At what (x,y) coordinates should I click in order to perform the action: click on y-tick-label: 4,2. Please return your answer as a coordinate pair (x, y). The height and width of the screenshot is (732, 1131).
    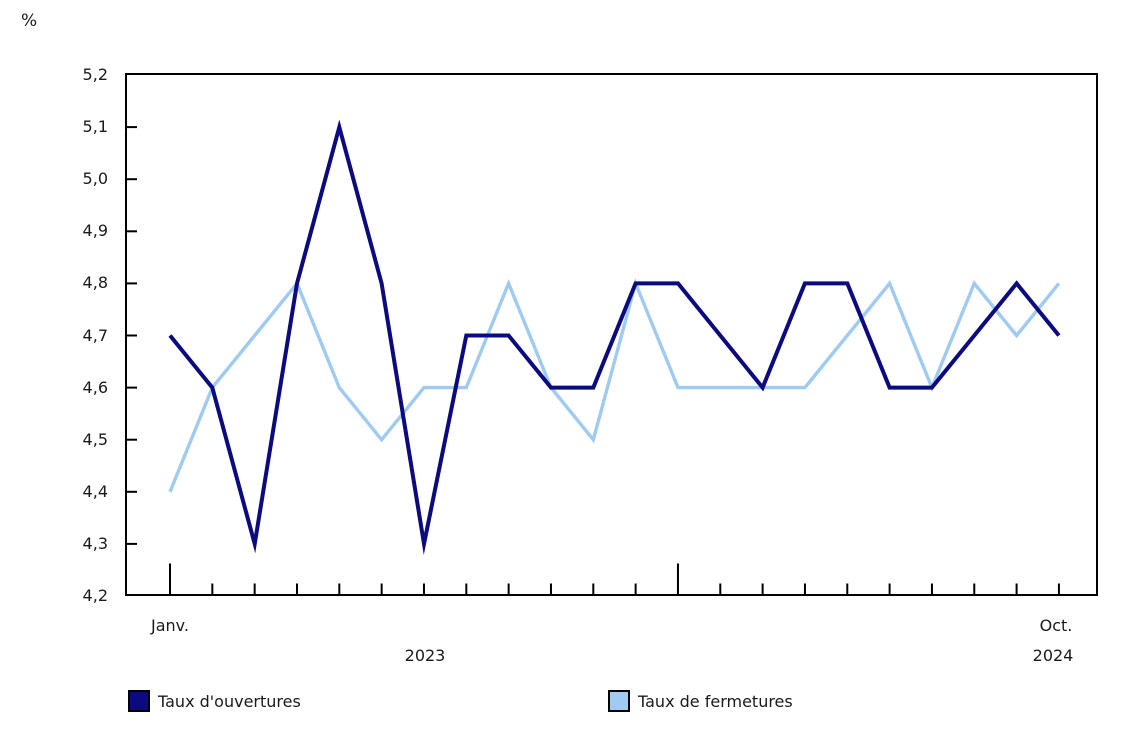
    Looking at the image, I should click on (95, 595).